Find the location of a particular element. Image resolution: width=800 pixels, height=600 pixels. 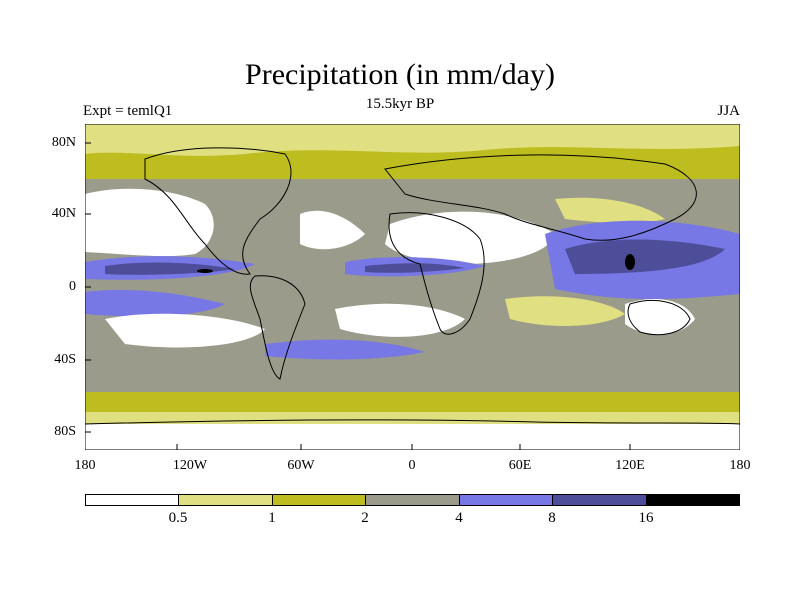

heavy-rain-spot-pacific is located at coordinates (205, 271).